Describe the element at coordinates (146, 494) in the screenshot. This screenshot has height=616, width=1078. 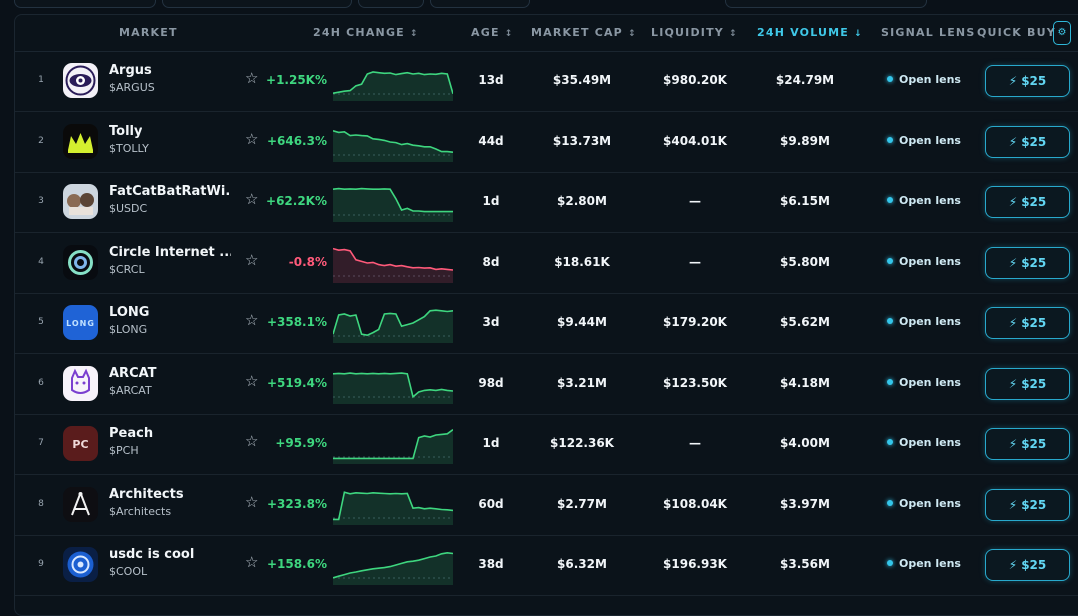
I see `token-name: Architects` at that location.